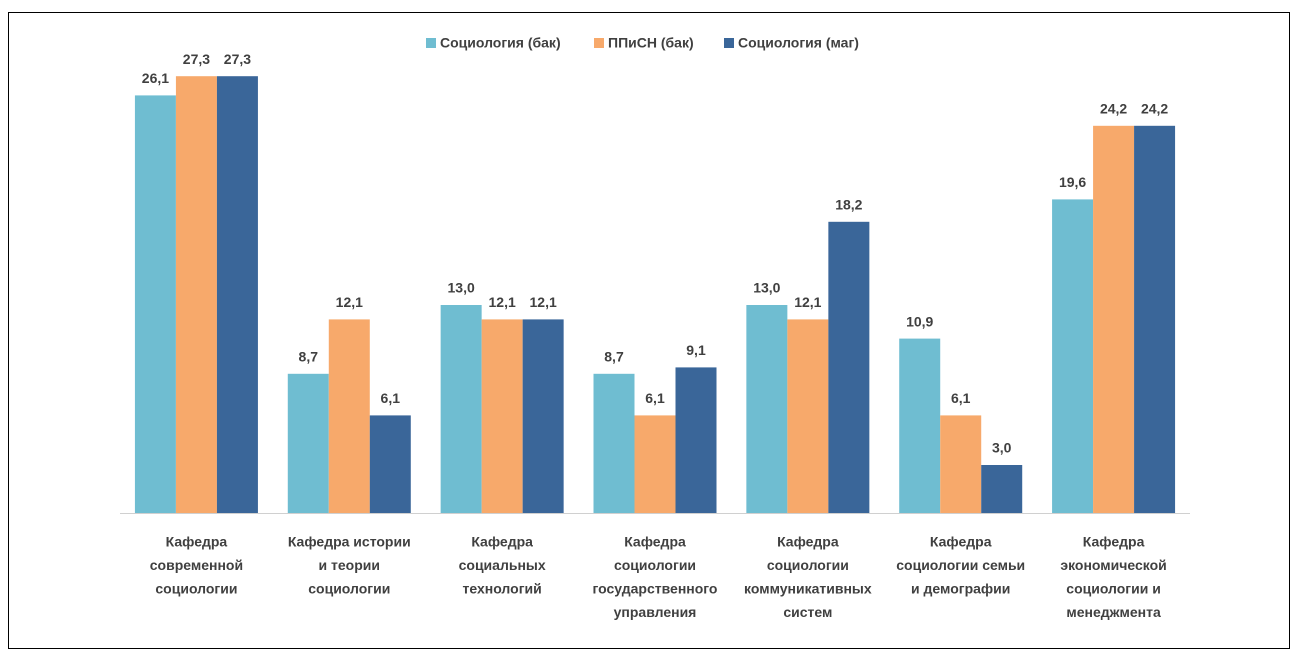 This screenshot has height=653, width=1298. I want to click on x-tick-label: и теории, so click(349, 565).